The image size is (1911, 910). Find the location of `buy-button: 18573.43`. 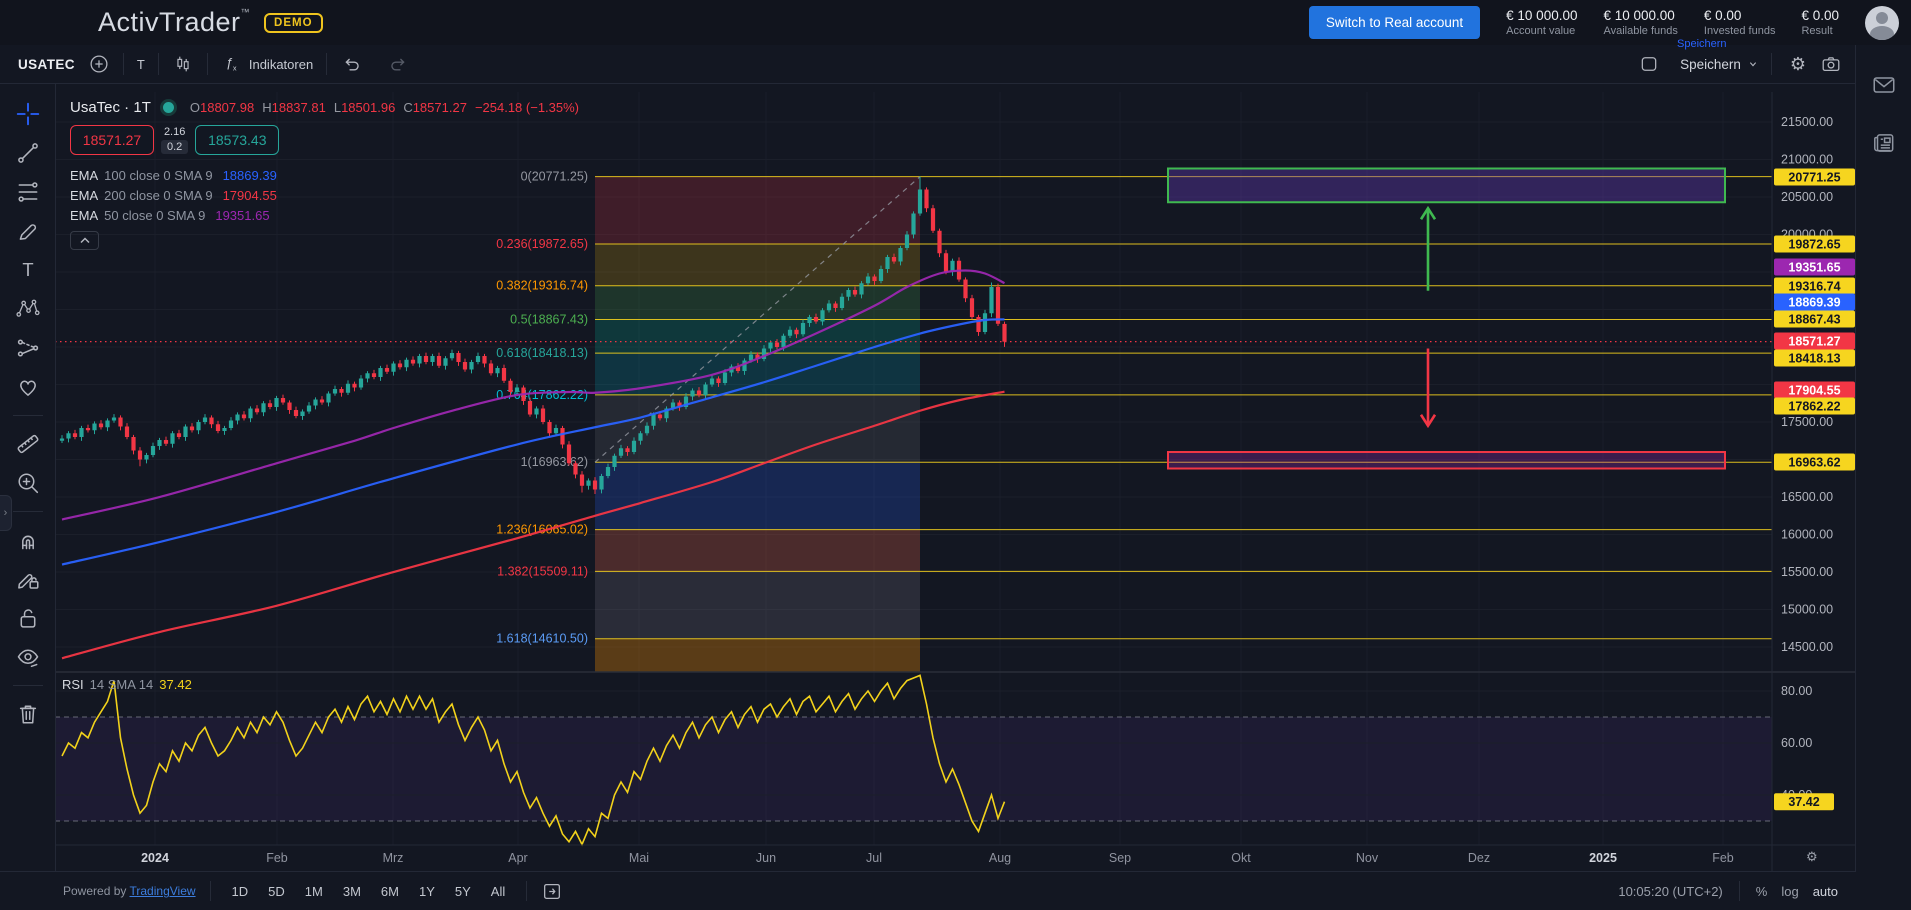

buy-button: 18573.43 is located at coordinates (237, 140).